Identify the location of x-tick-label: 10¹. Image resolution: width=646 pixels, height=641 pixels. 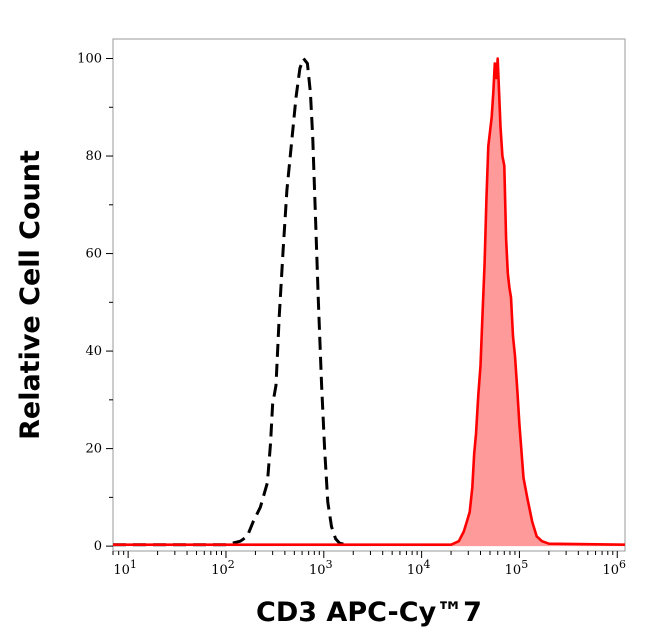
(125, 568).